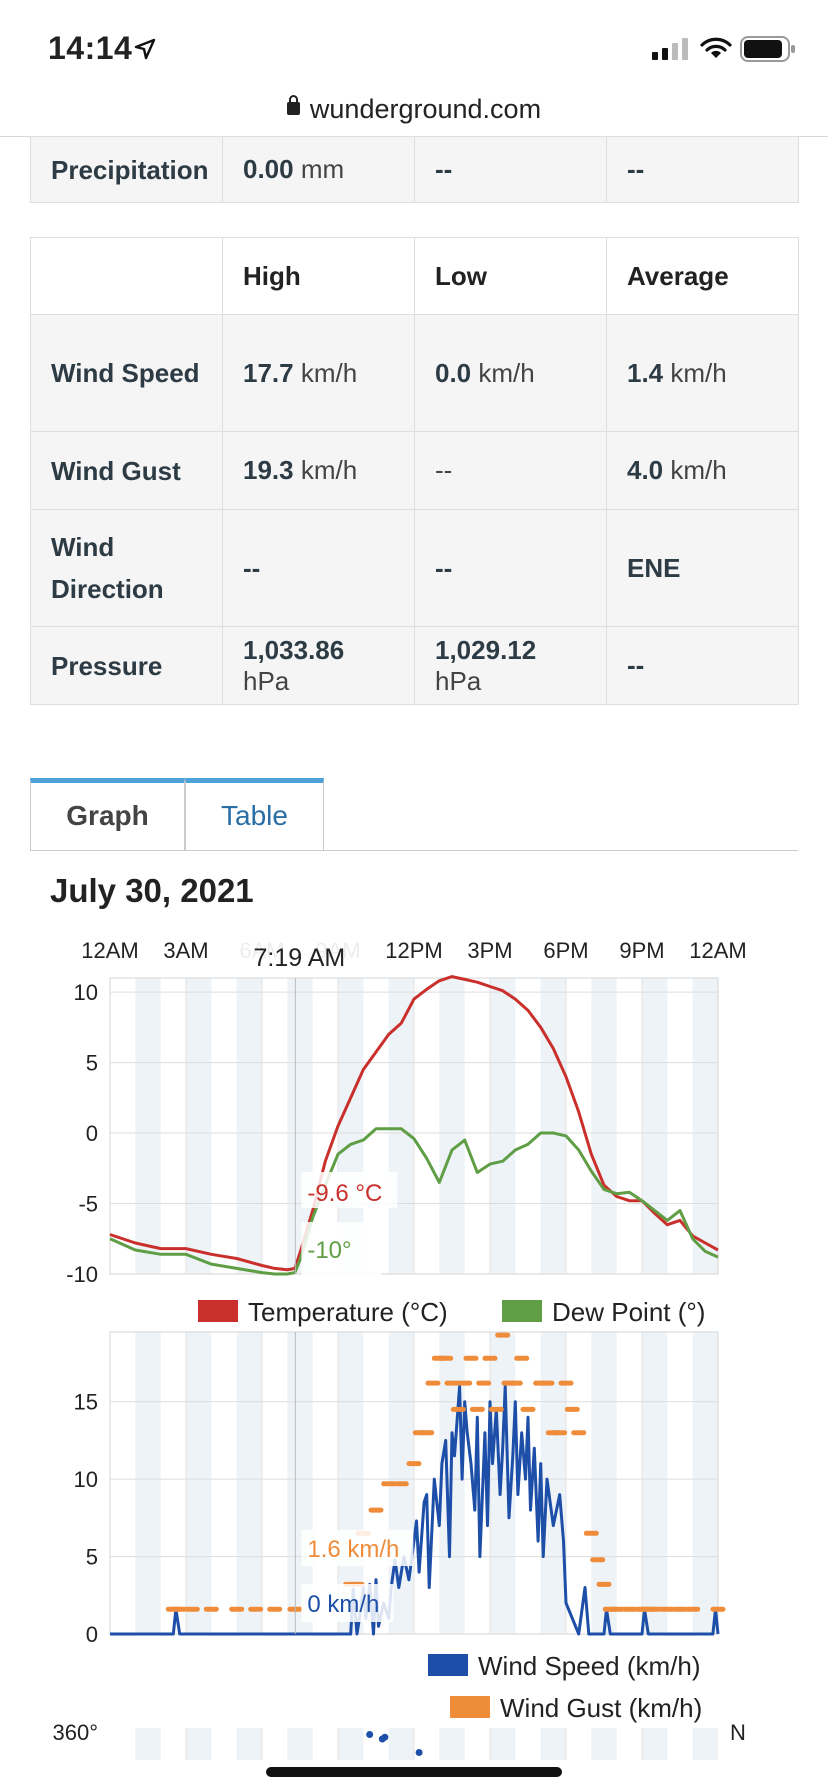 The height and width of the screenshot is (1792, 828). I want to click on header-high: High, so click(318, 276).